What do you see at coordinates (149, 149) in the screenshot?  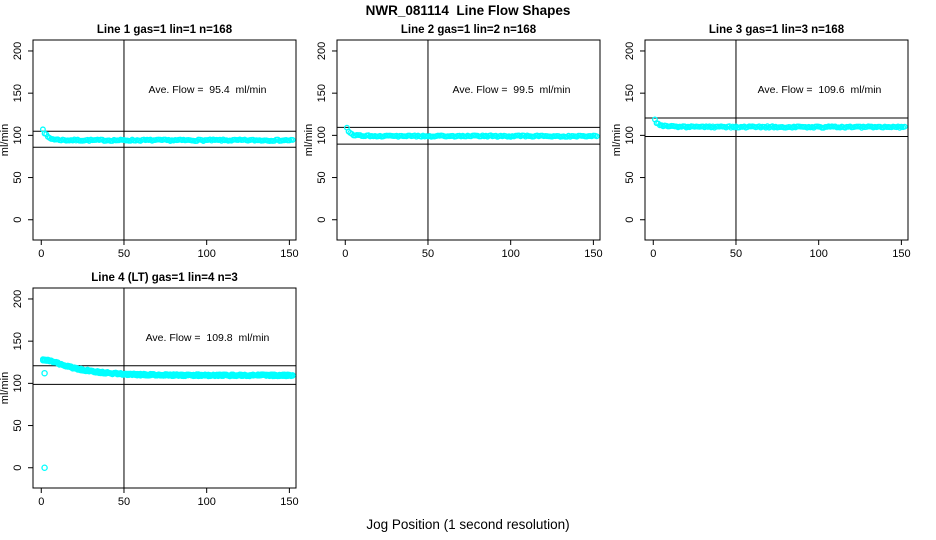 I see `plot1-canvas: 0 50 100 150 0 50 100 150 200 ml/min` at bounding box center [149, 149].